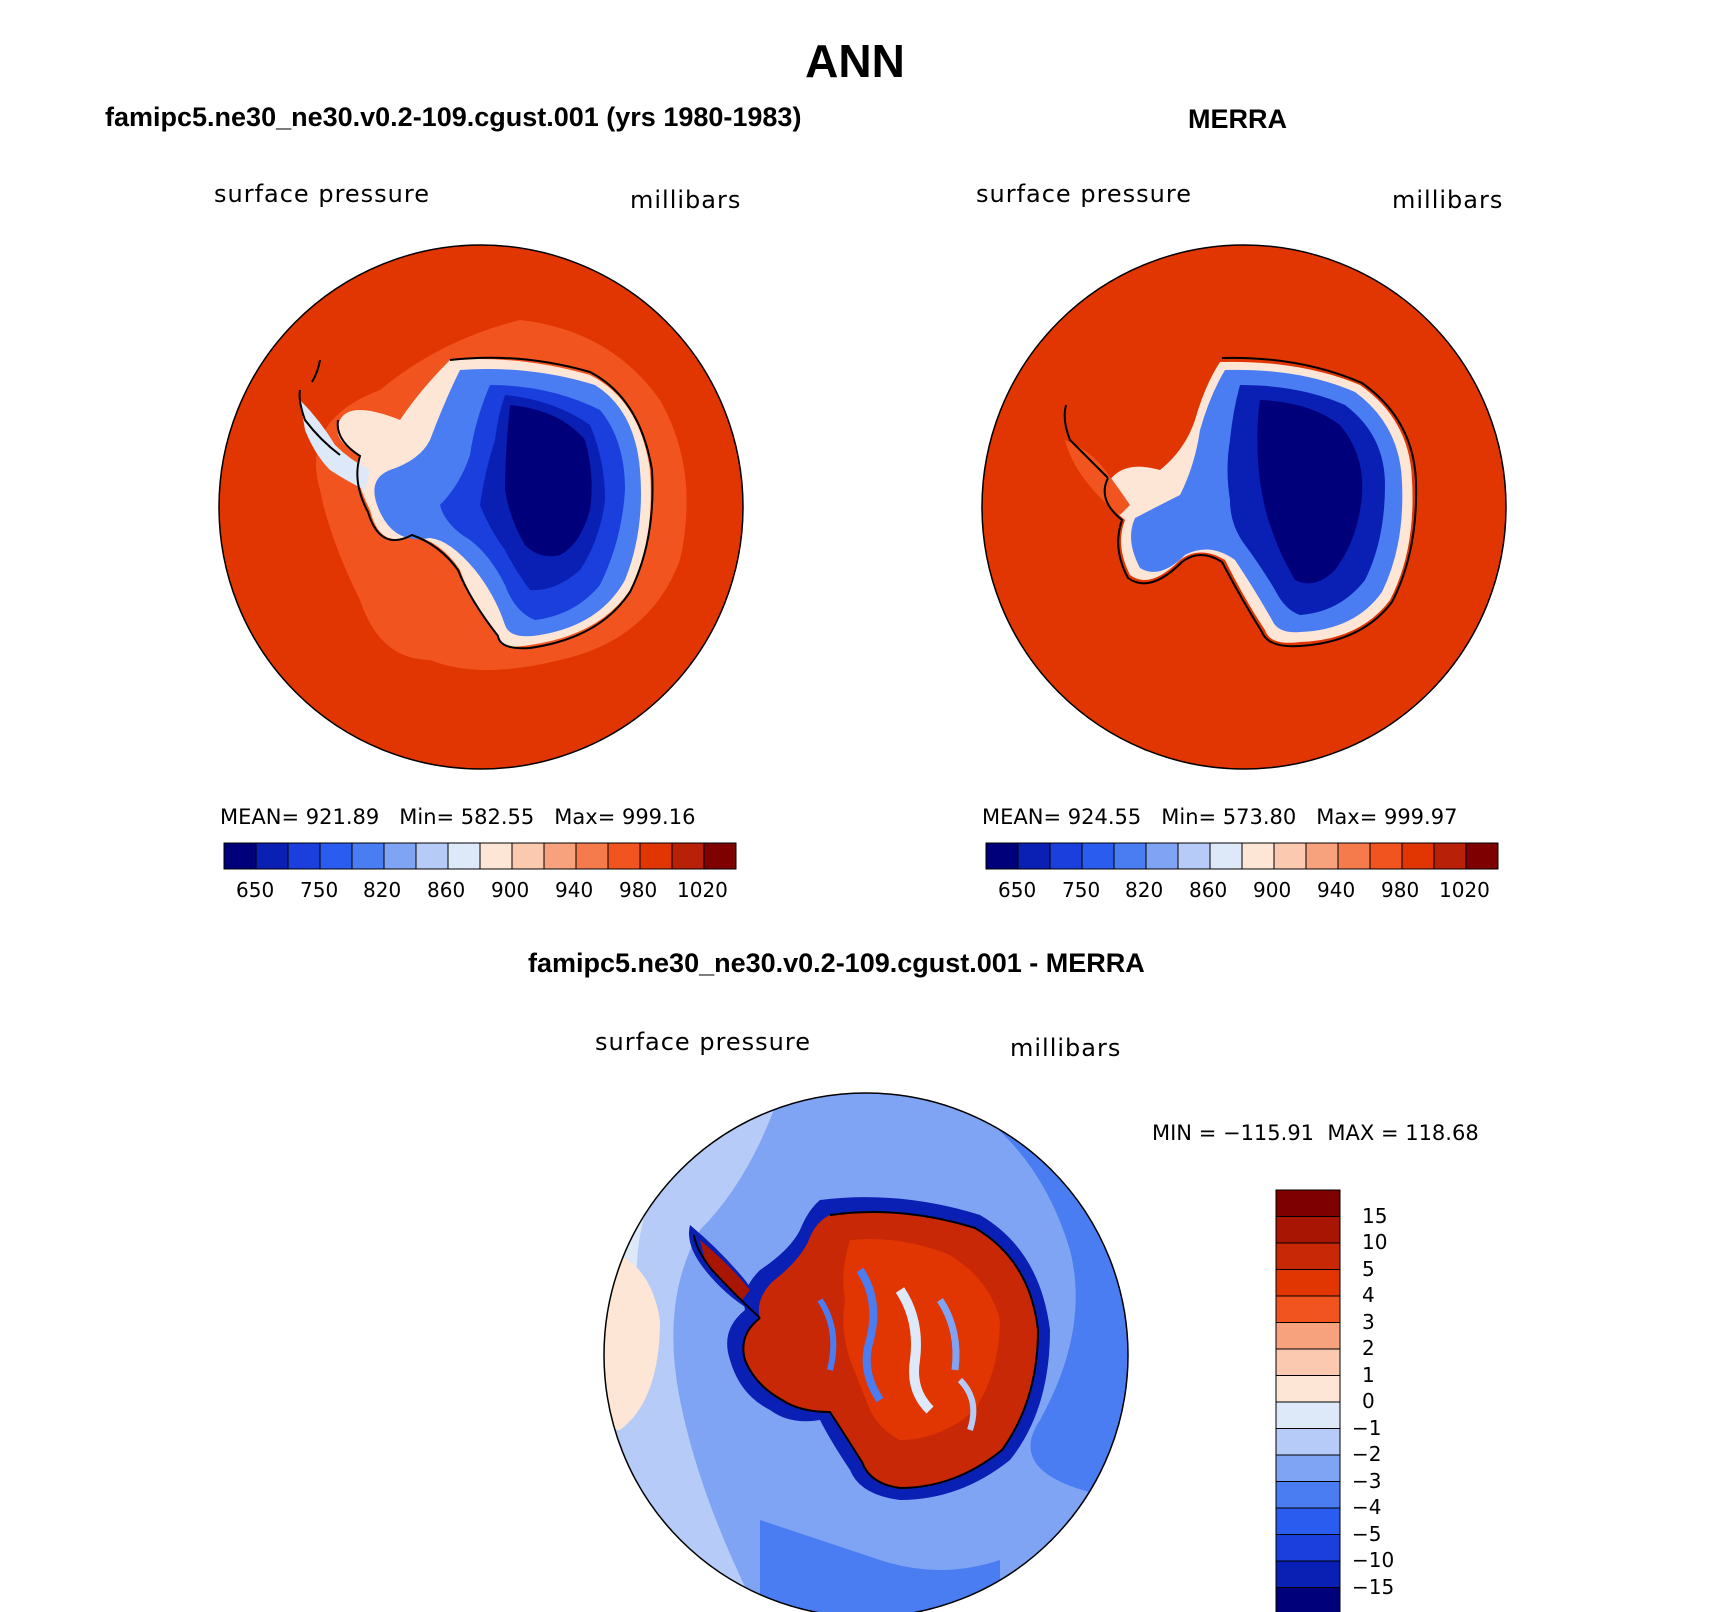 The width and height of the screenshot is (1710, 1612). Describe the element at coordinates (1017, 890) in the screenshot. I see `panel-2-tick-0: 650` at that location.